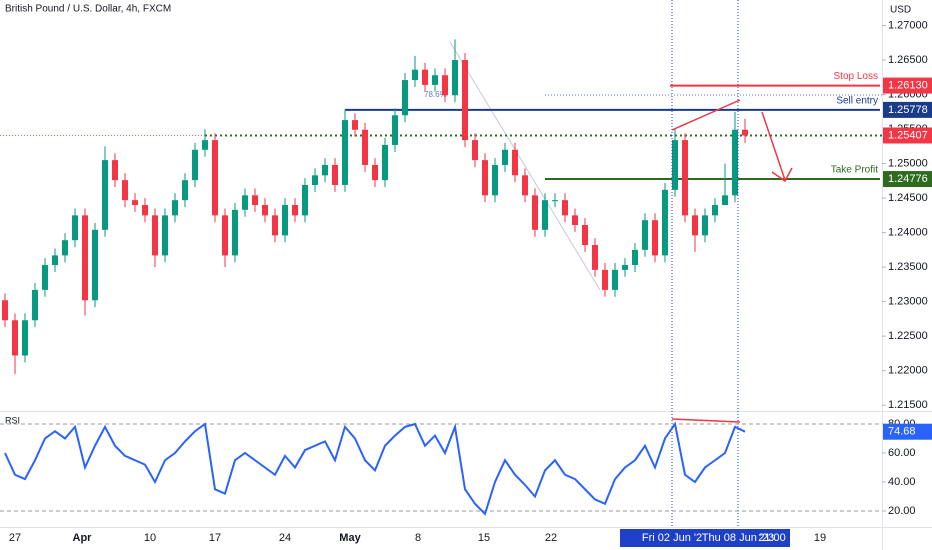  Describe the element at coordinates (782, 175) in the screenshot. I see `arrow-head` at that location.